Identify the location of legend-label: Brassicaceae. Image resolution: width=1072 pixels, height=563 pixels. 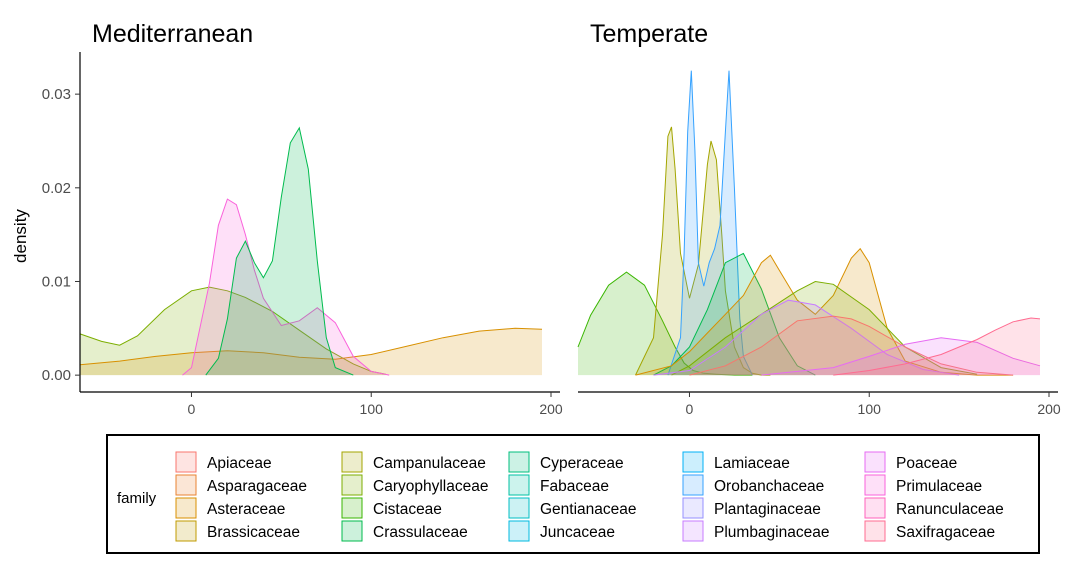
(253, 532).